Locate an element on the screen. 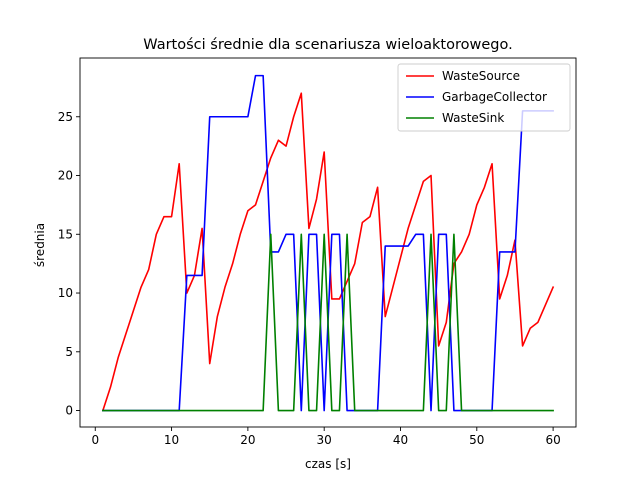  x-tick-label: 60 is located at coordinates (552, 440).